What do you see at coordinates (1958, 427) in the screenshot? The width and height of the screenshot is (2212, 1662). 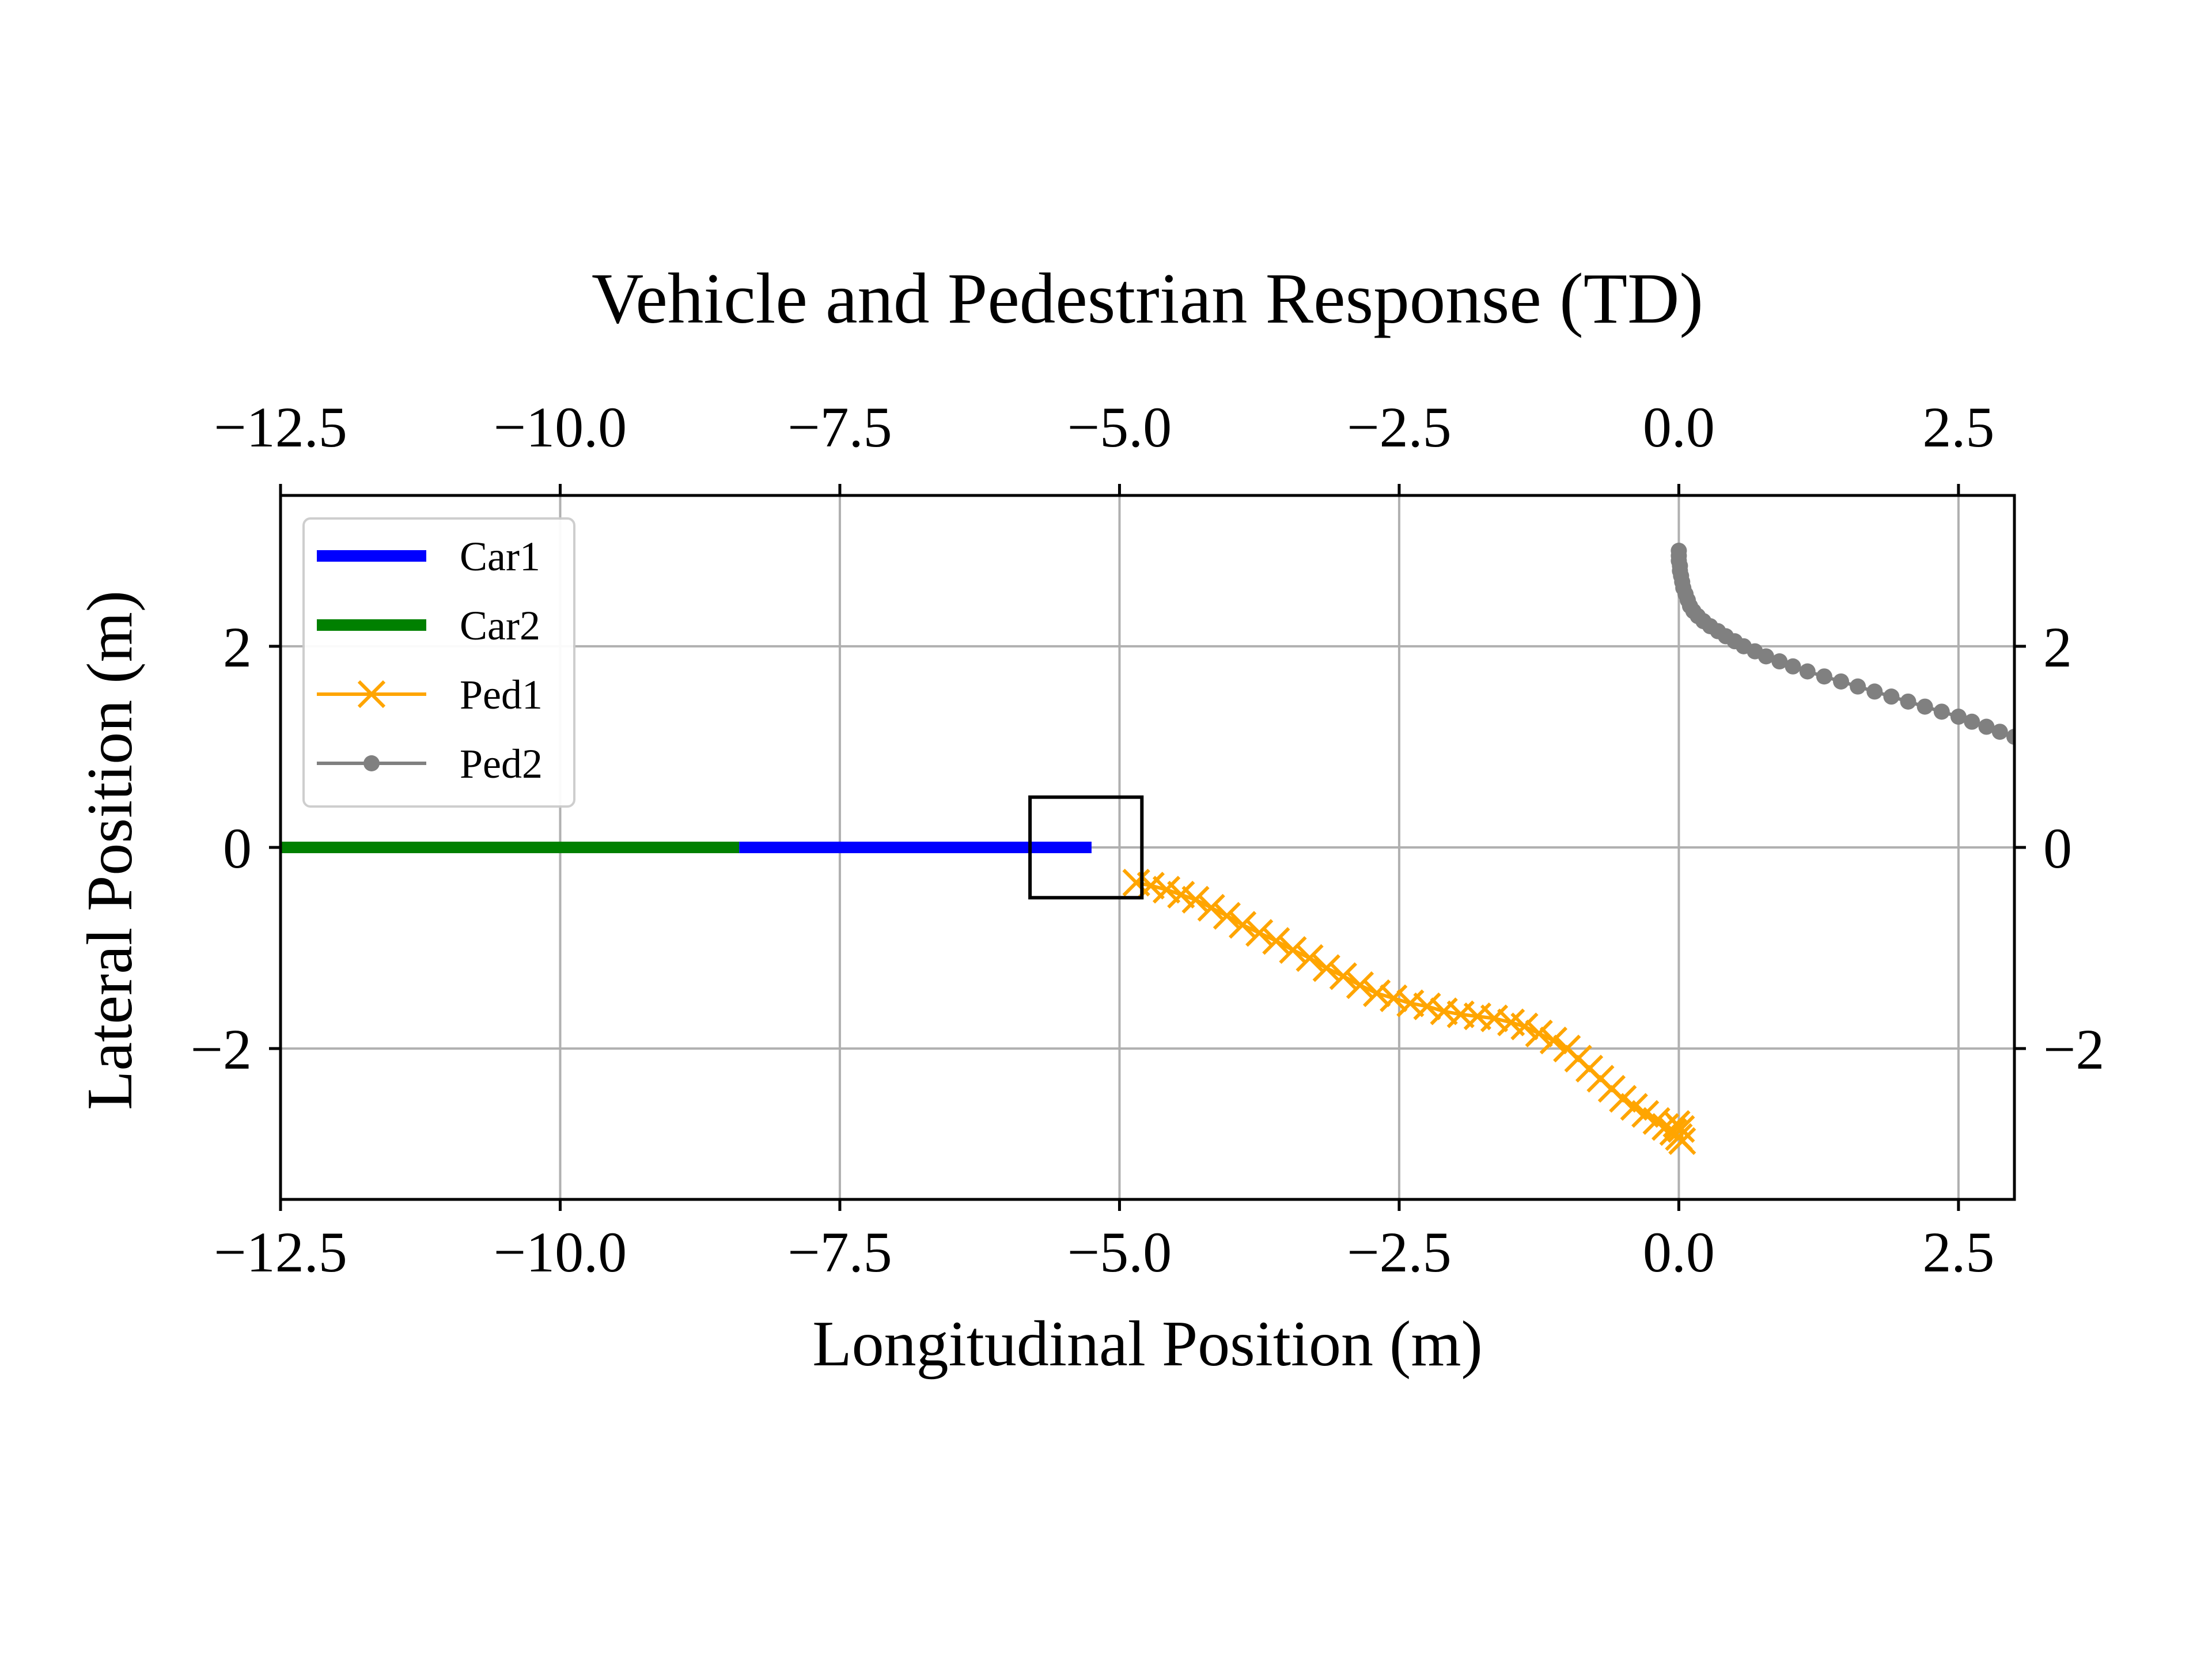 I see `x-tick-label-top: 2.5` at bounding box center [1958, 427].